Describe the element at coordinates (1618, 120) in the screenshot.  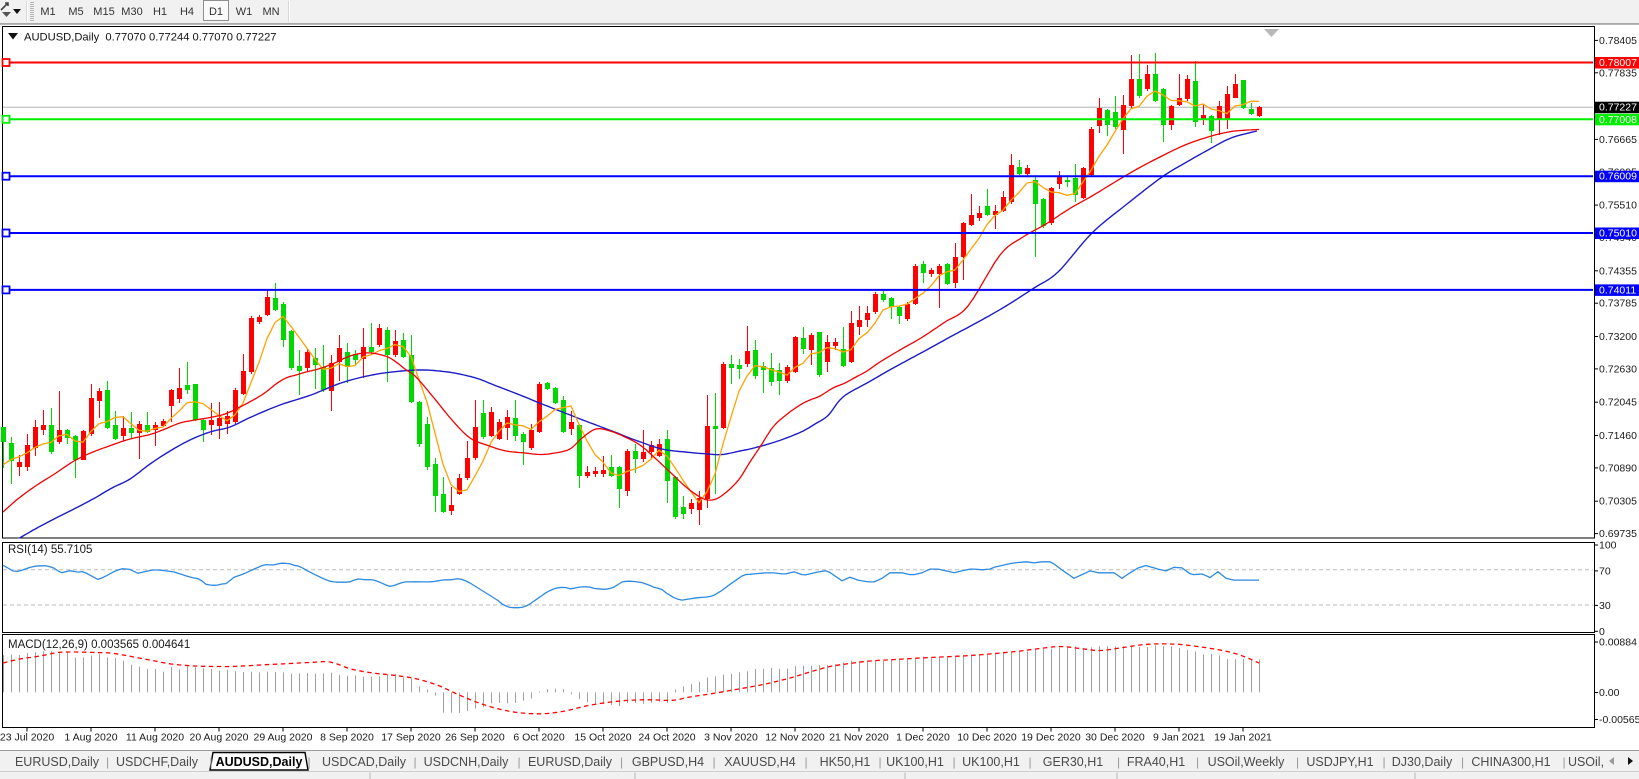
I see `svg-text: 0.77008` at that location.